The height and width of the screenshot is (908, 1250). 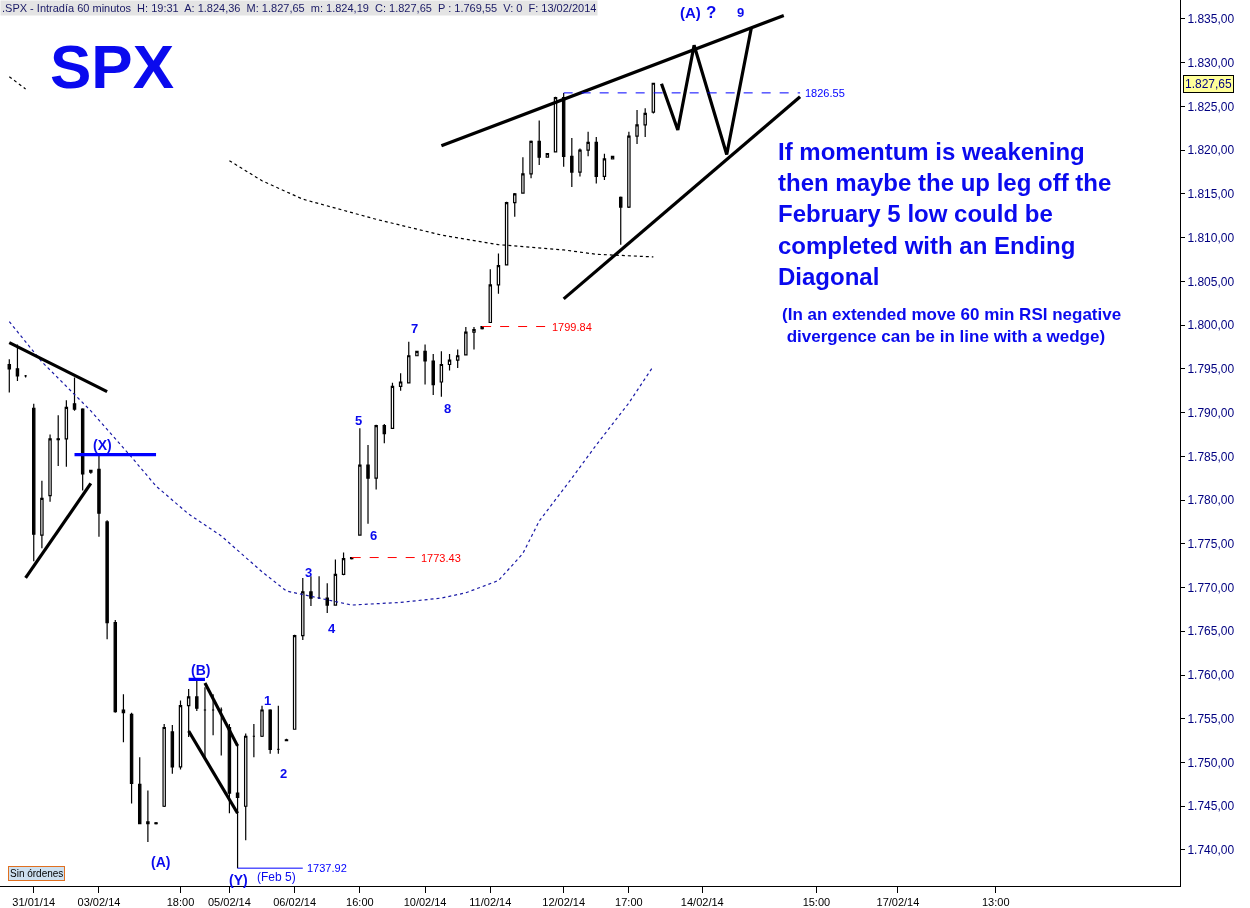 I want to click on y-tick-label: 1.795,00, so click(x=1211, y=369).